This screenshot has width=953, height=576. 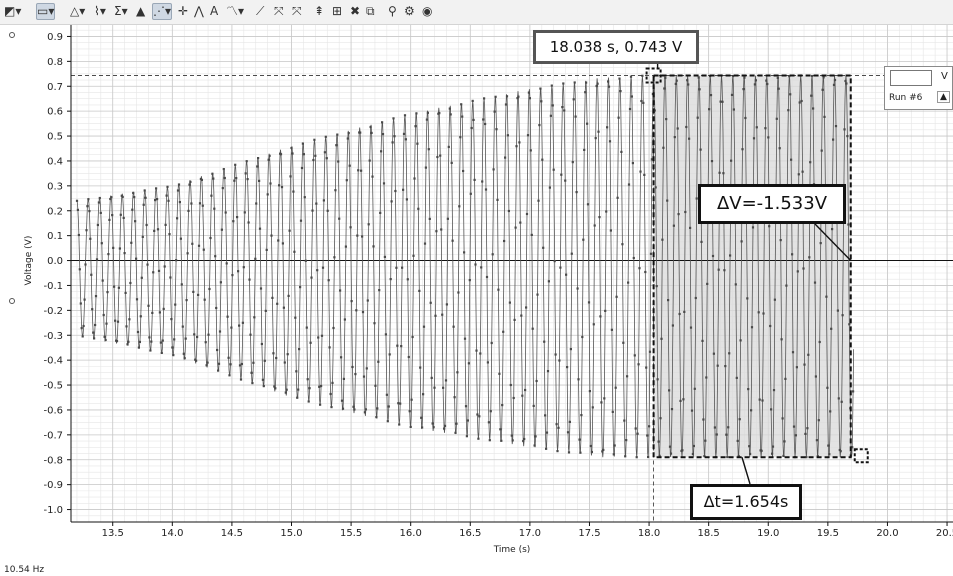 I want to click on tangent-icon: ⋀, so click(x=199, y=11).